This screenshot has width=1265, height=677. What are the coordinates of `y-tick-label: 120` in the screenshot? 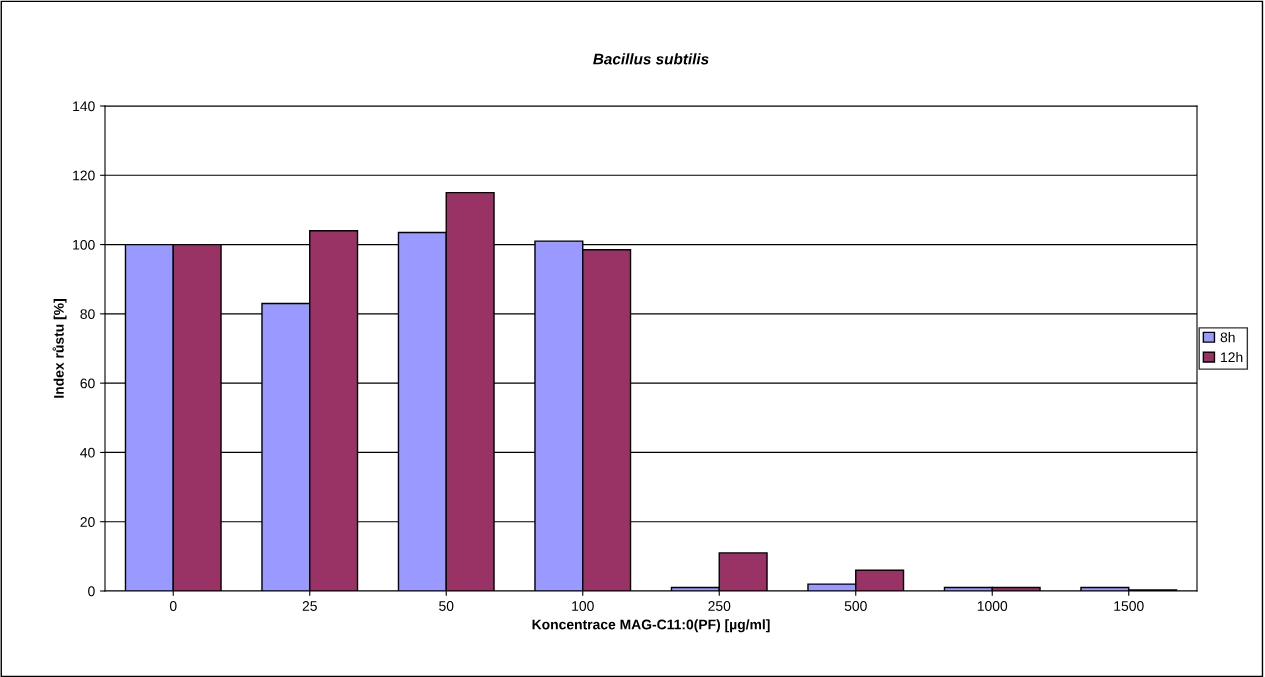 It's located at (84, 175).